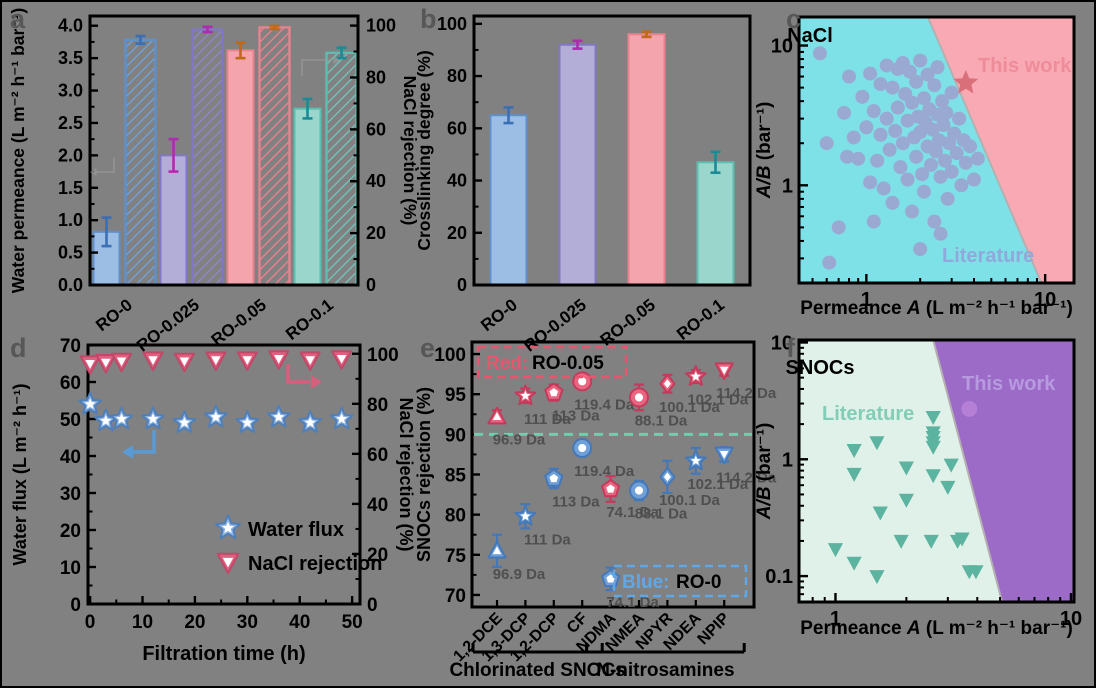 The image size is (1096, 688). Describe the element at coordinates (507, 363) in the screenshot. I see `svg-text: Red:` at that location.